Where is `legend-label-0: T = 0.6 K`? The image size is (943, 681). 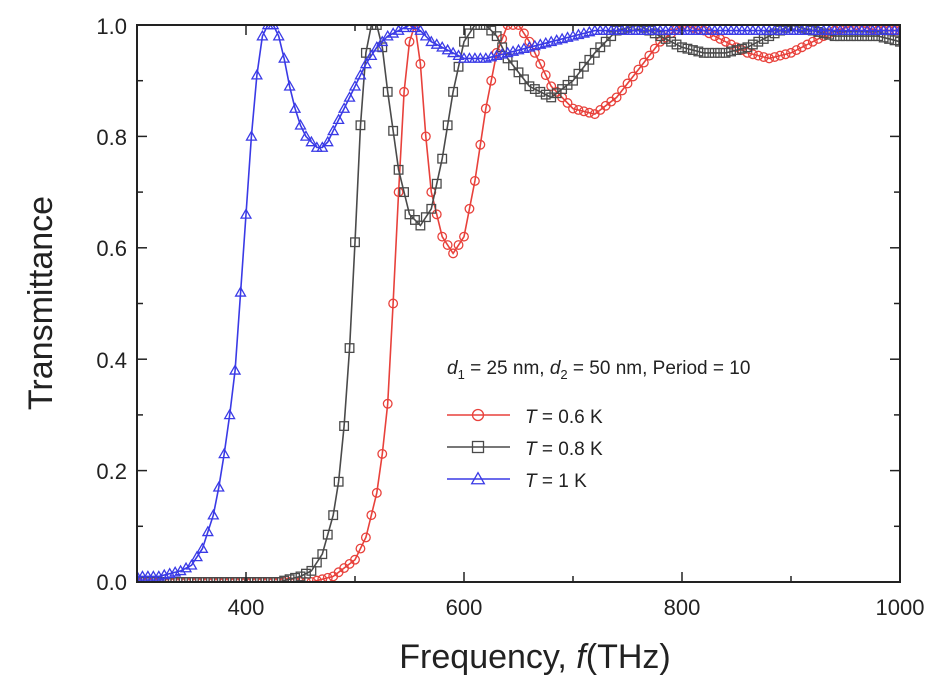
legend-label-0: T = 0.6 K is located at coordinates (564, 417).